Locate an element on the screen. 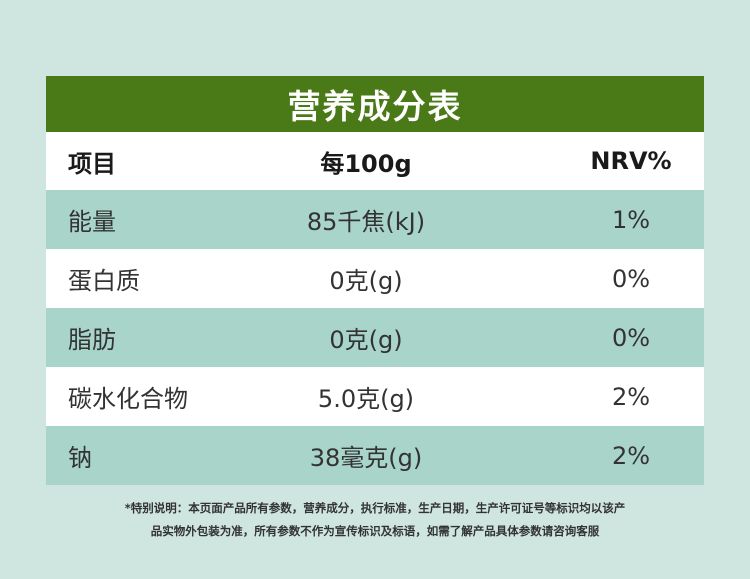 Image resolution: width=750 pixels, height=579 pixels. footnote-line-2: 品实物外包装为准，所有参数不作为宣传标识及标语，如需了解产品具体参数请咨询客服 is located at coordinates (375, 531).